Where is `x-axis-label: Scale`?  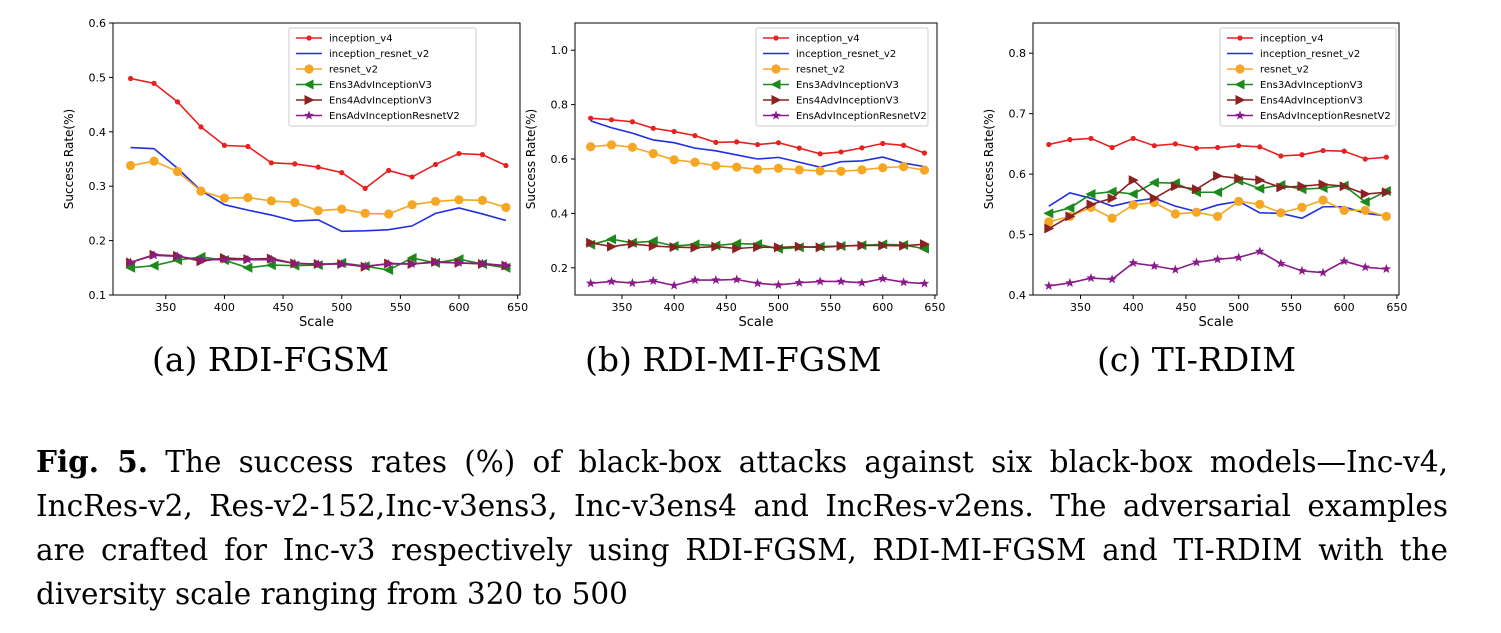
x-axis-label: Scale is located at coordinates (316, 322).